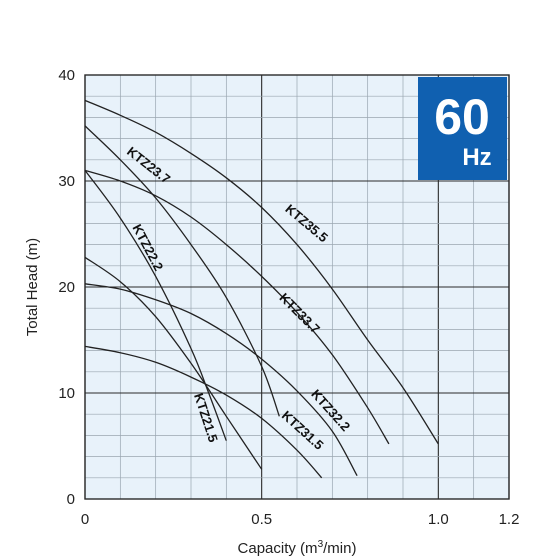  Describe the element at coordinates (438, 519) in the screenshot. I see `x-tick-label: 1.0` at that location.